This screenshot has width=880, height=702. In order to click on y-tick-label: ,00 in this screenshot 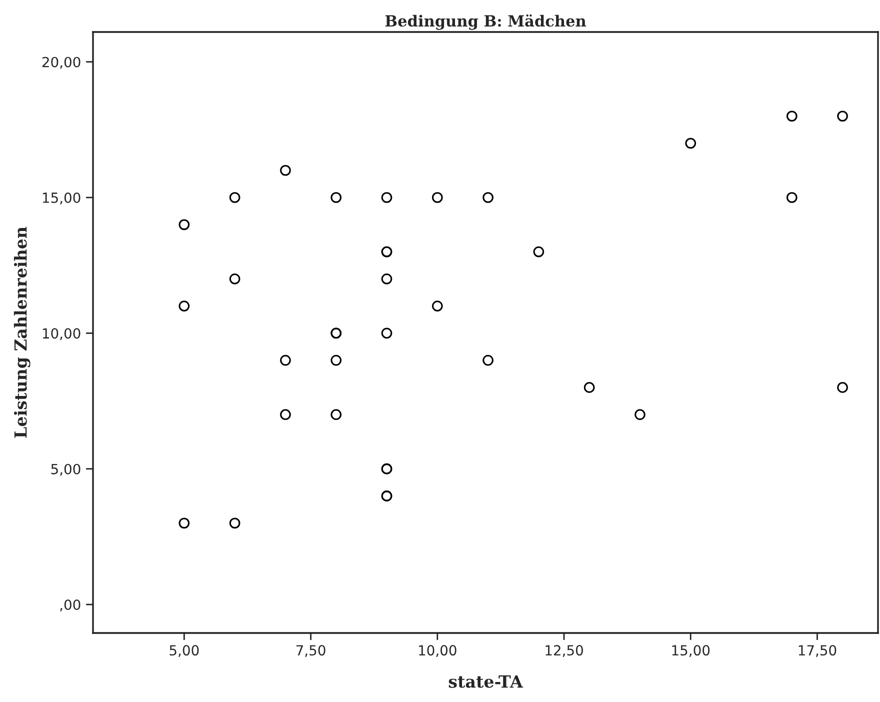, I will do `click(70, 605)`.